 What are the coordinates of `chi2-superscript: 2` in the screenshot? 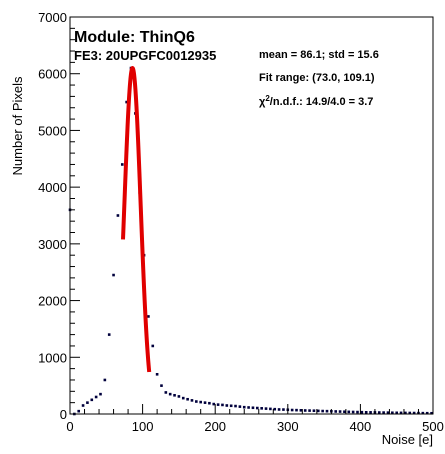 It's located at (267, 98).